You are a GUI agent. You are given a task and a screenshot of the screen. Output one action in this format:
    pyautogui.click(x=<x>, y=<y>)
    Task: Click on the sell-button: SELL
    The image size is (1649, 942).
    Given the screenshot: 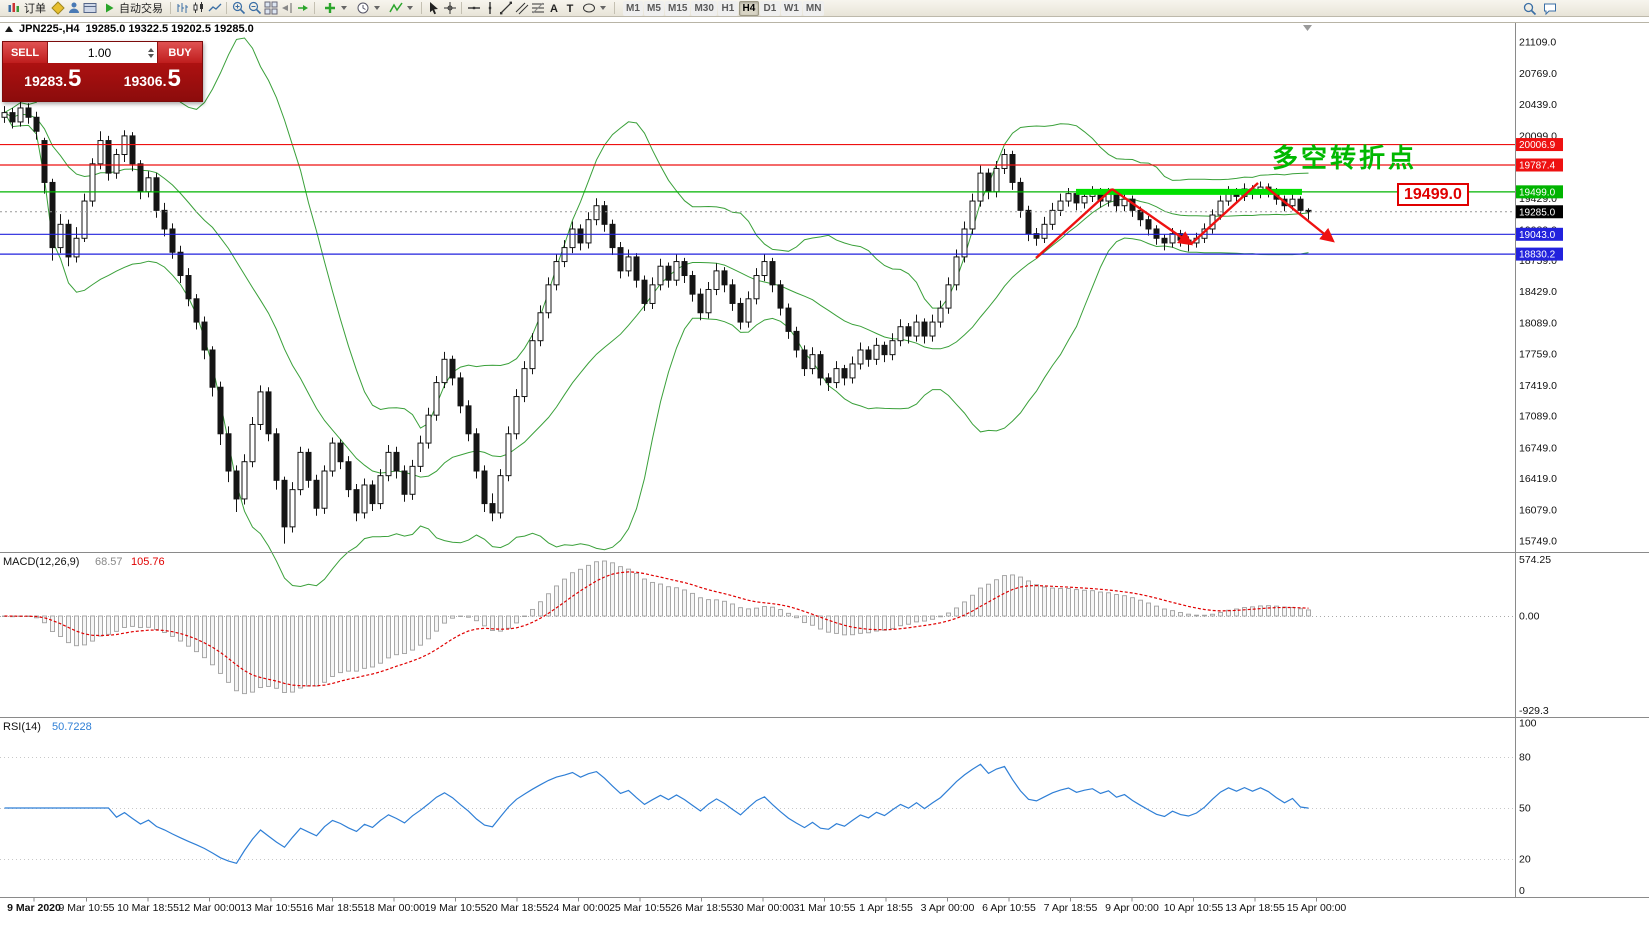 What is the action you would take?
    pyautogui.click(x=25, y=52)
    